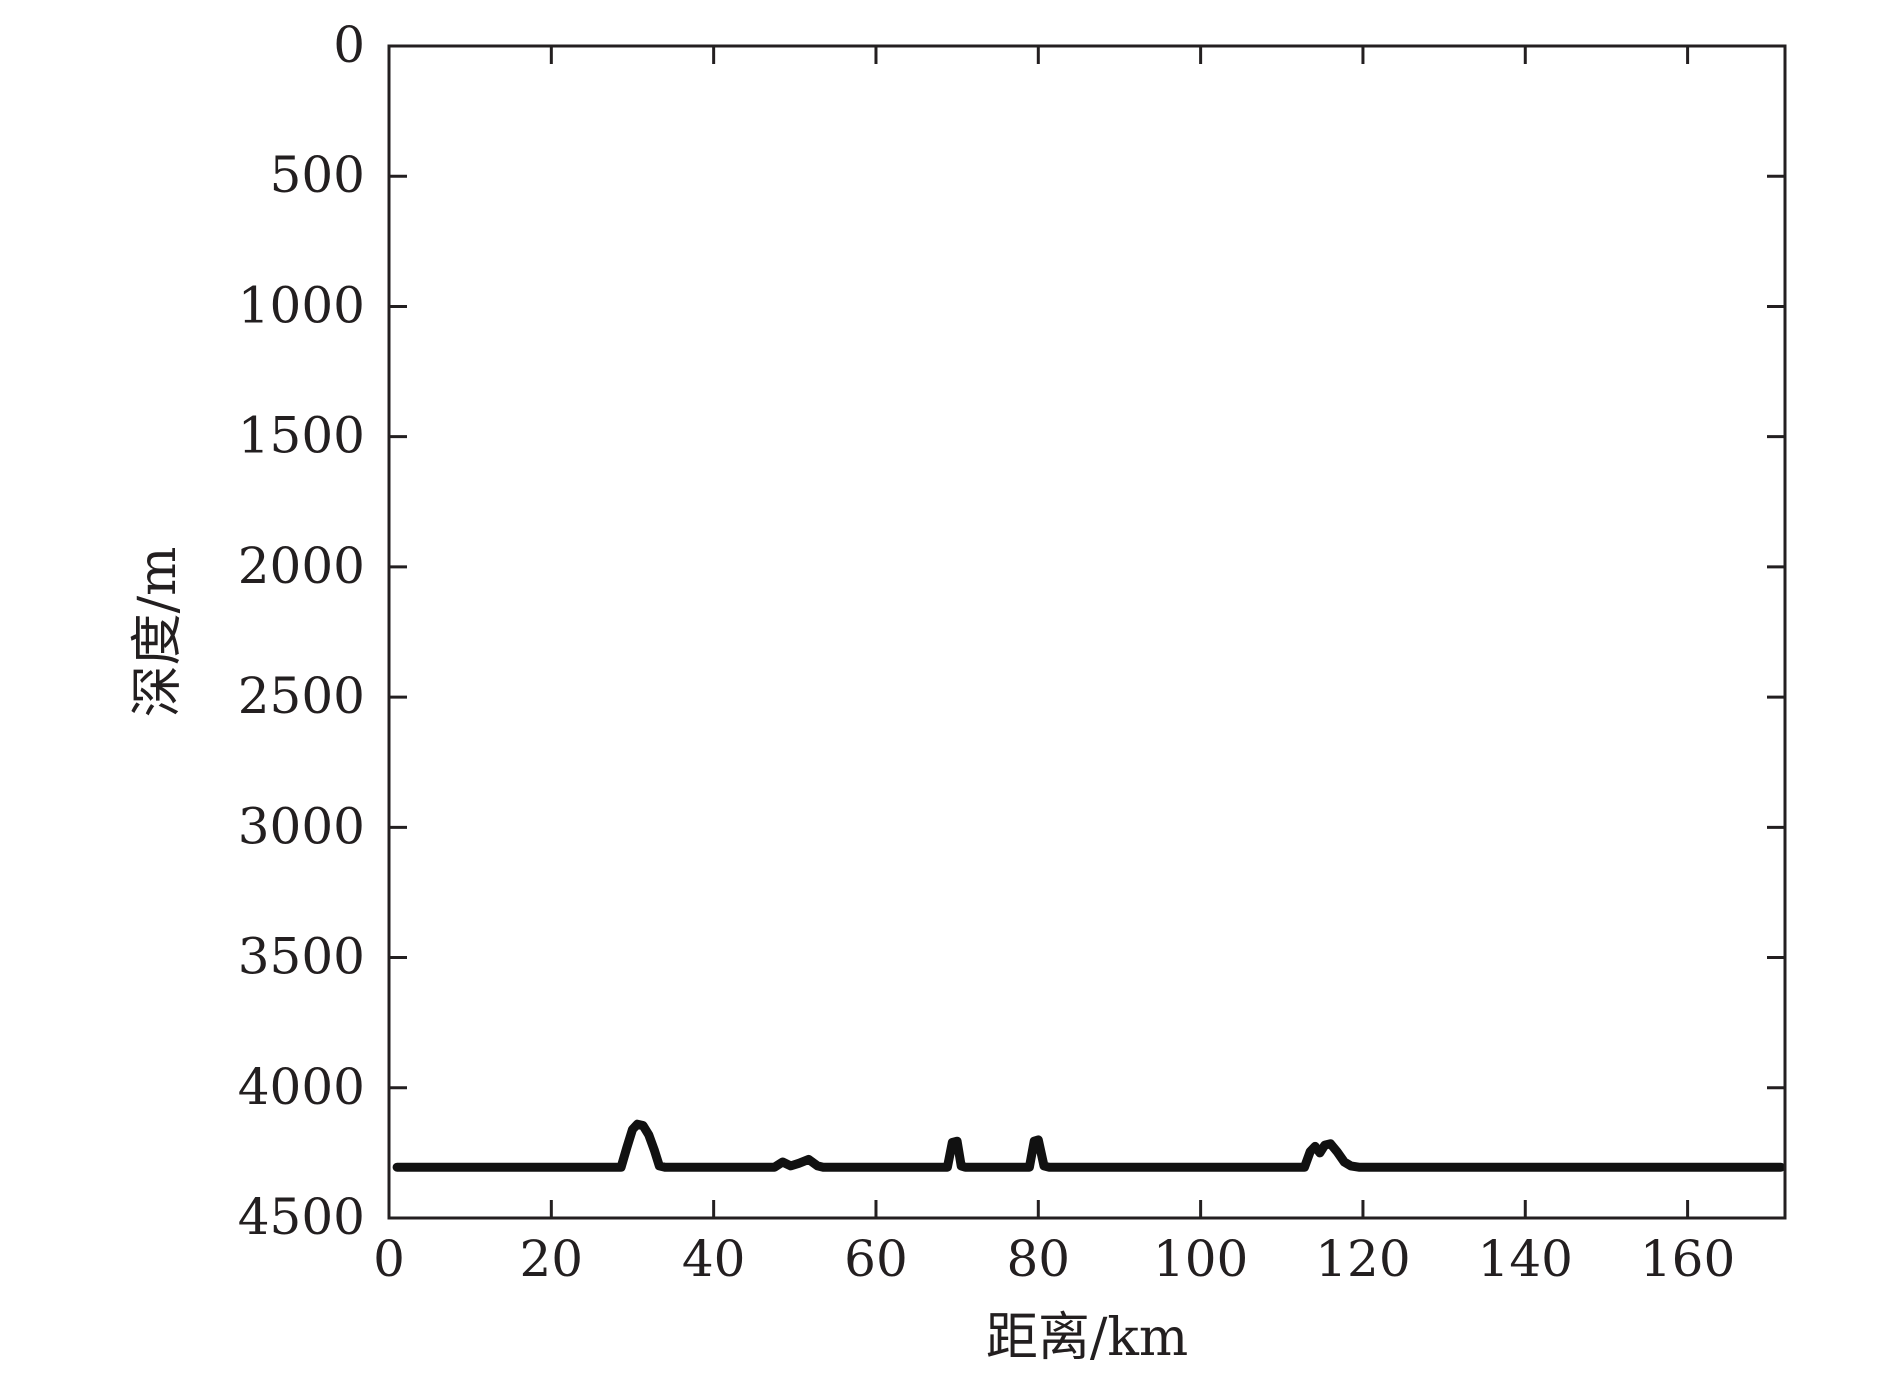  What do you see at coordinates (876, 1259) in the screenshot?
I see `x-tick-label-60: 60` at bounding box center [876, 1259].